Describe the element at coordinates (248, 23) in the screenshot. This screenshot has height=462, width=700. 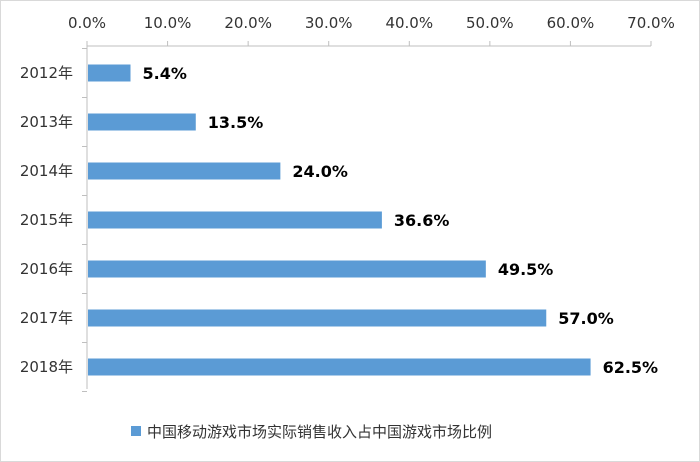
I see `x-tick-label: 20.0%` at that location.